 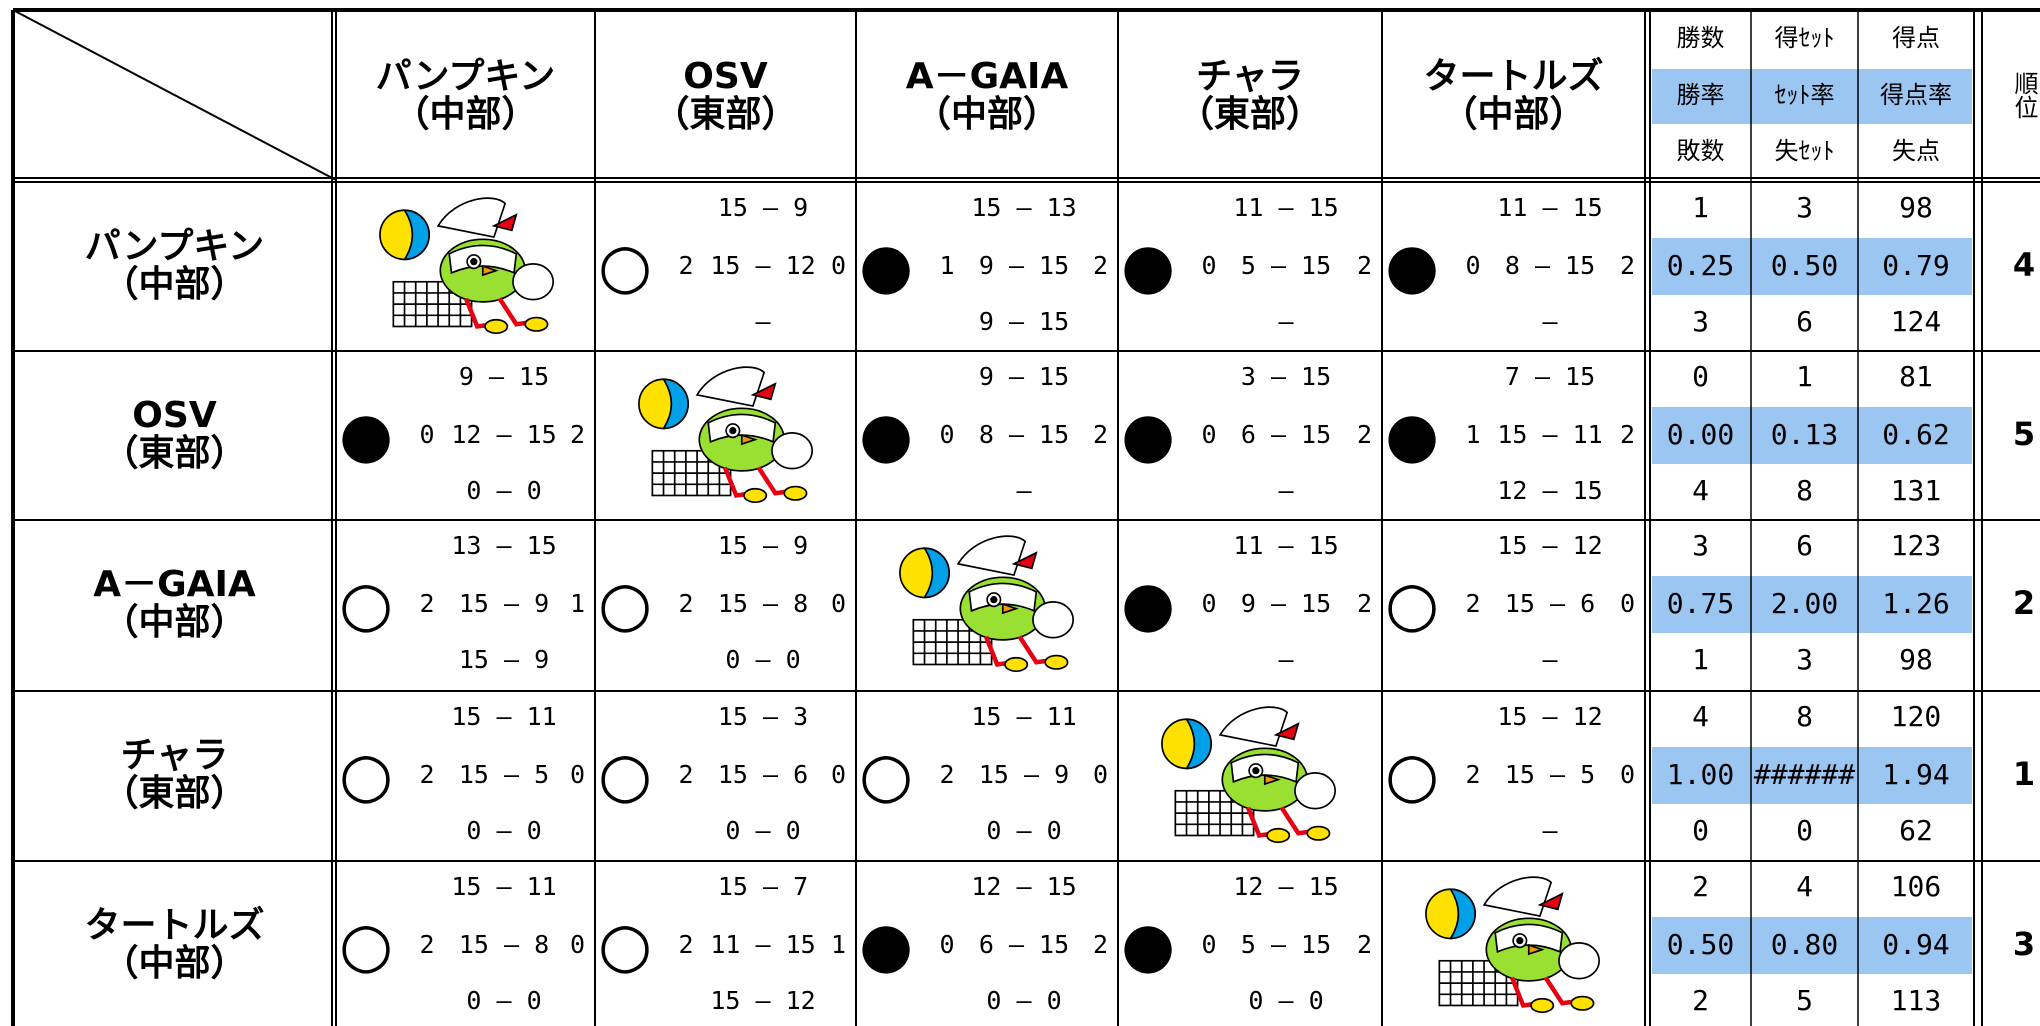 I want to click on row-team-name: チャラ, so click(x=175, y=755).